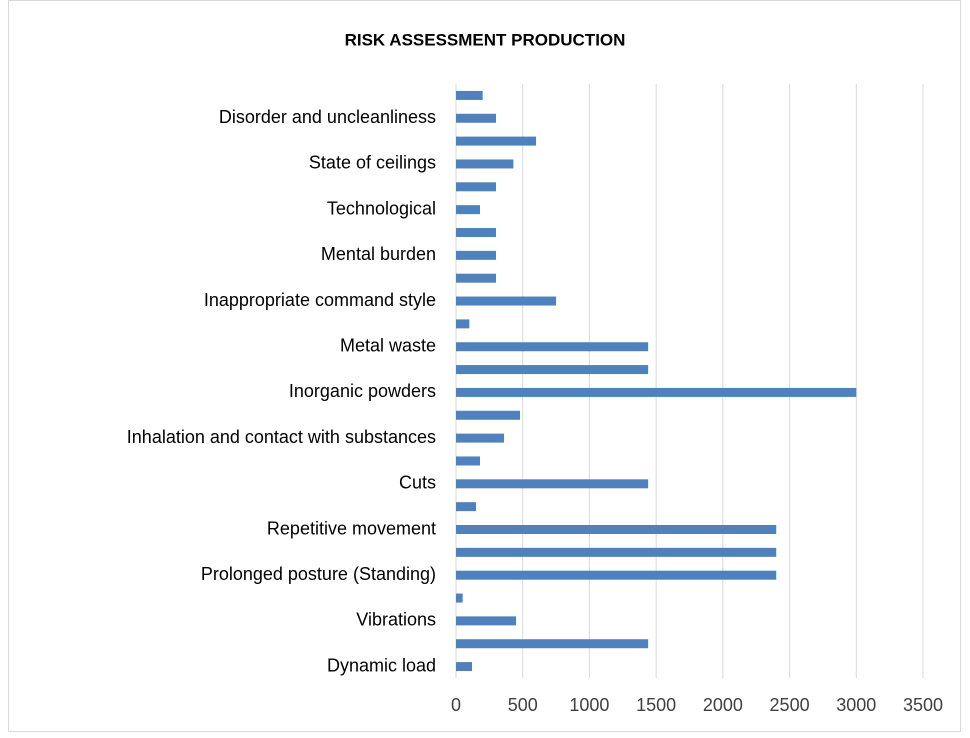 The image size is (970, 738). I want to click on x-tick-label: 3500, so click(923, 705).